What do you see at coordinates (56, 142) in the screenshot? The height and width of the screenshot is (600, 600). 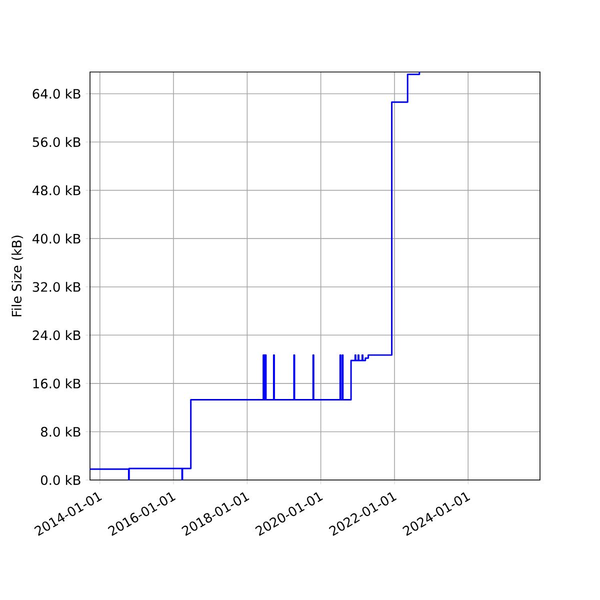 I see `y-tick-label: 56.0 kB` at bounding box center [56, 142].